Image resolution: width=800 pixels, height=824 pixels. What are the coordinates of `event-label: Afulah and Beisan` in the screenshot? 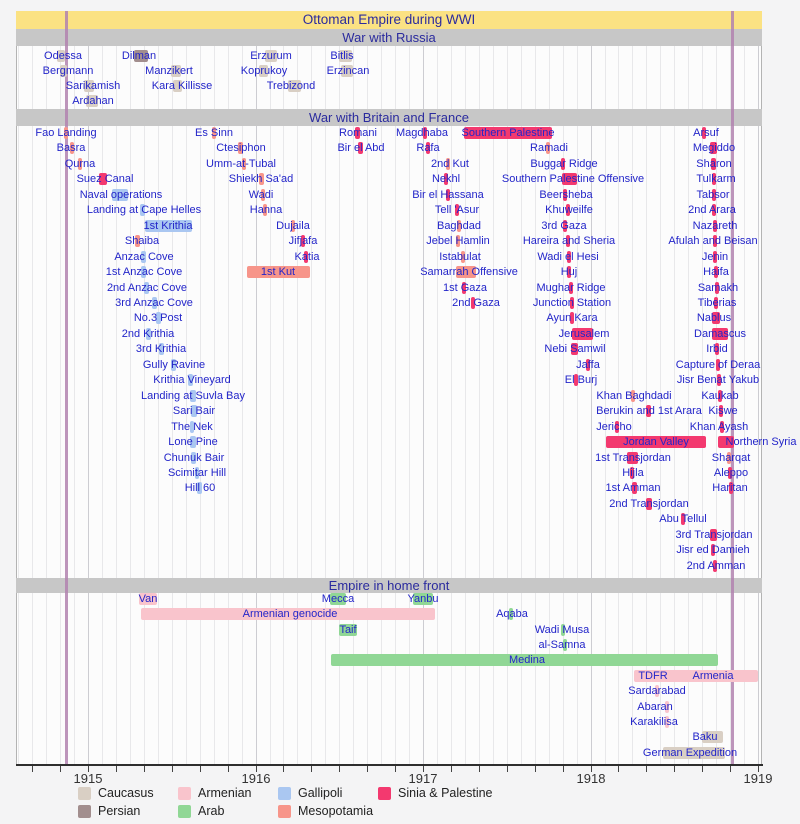 It's located at (713, 241).